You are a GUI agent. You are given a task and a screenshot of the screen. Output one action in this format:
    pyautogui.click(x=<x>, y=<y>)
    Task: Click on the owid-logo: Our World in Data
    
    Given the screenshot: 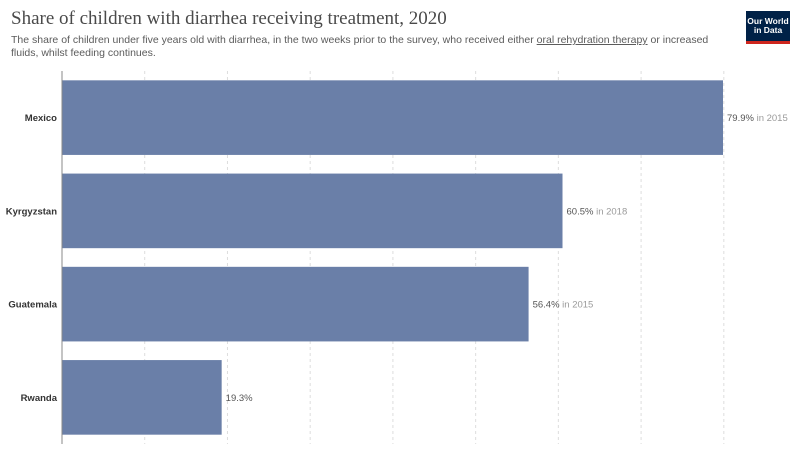 What is the action you would take?
    pyautogui.click(x=768, y=27)
    